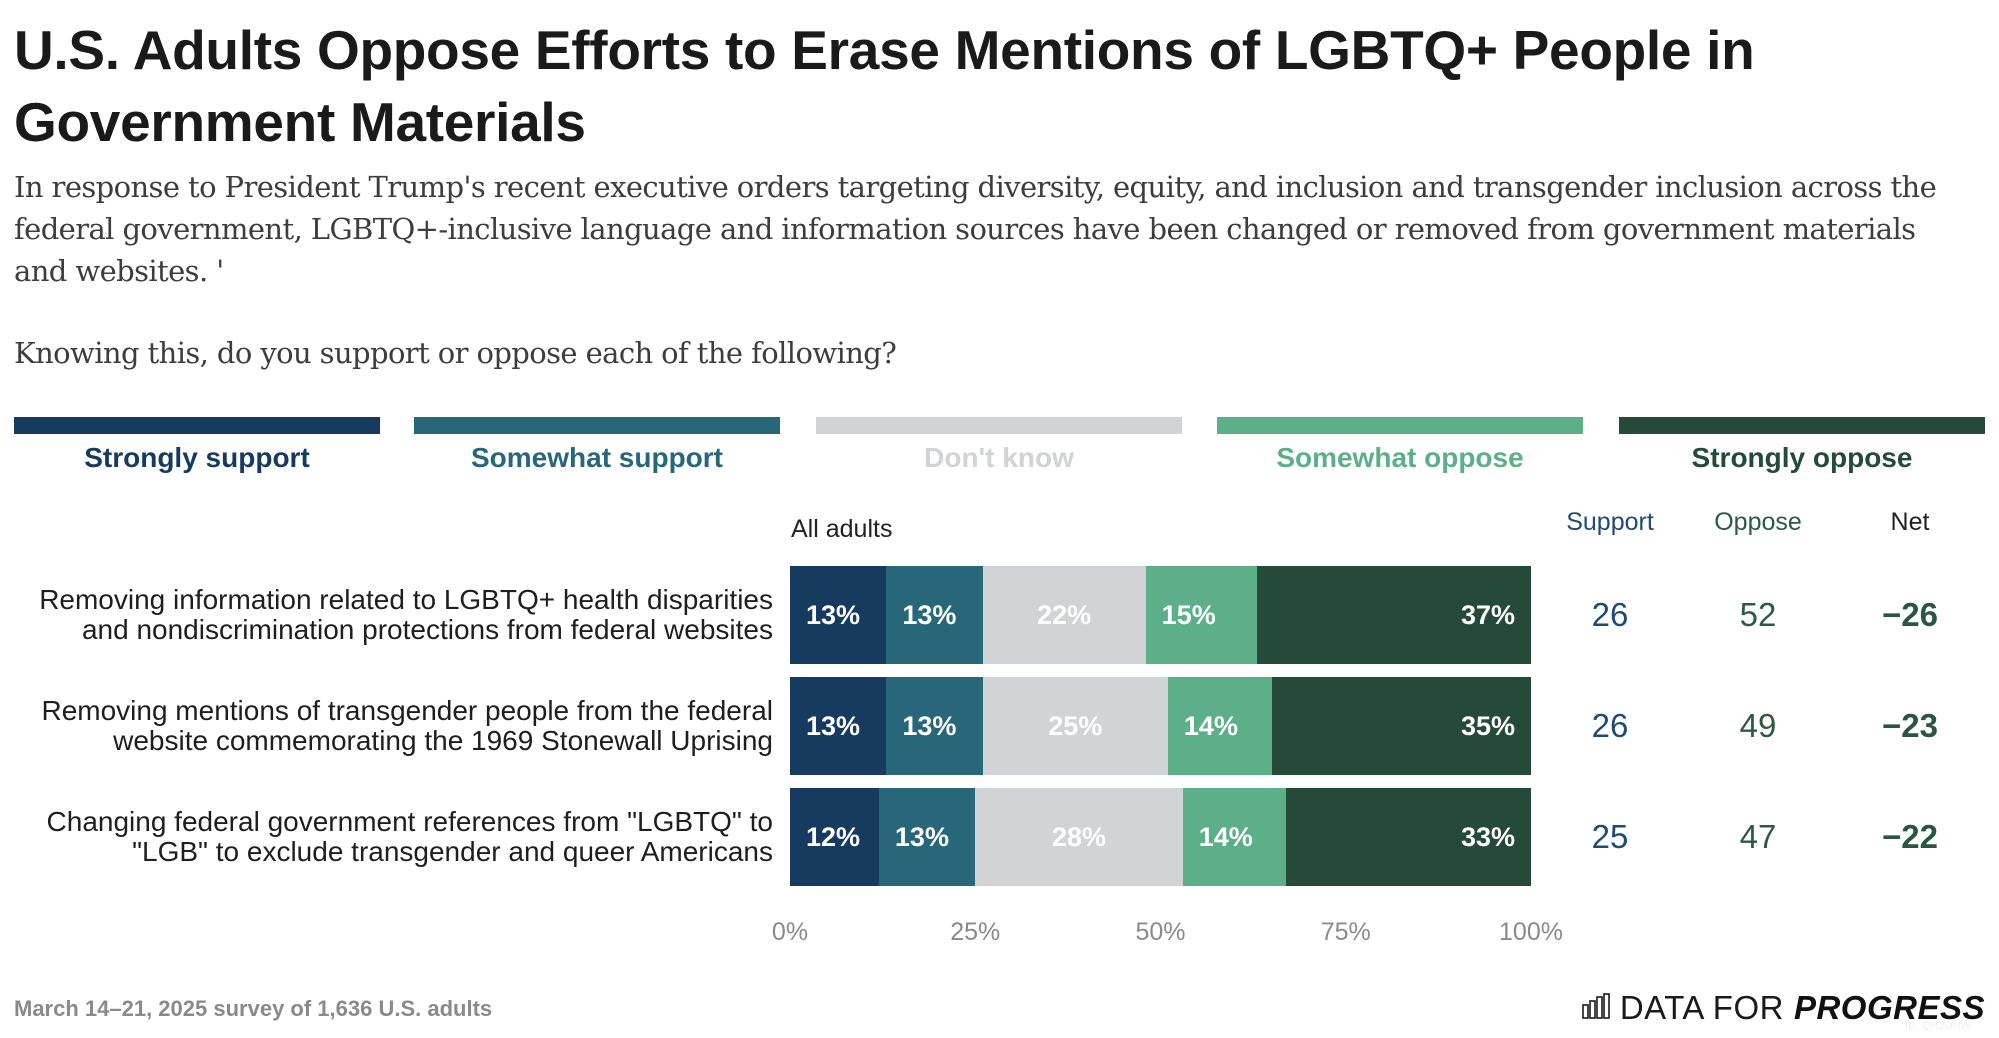 The height and width of the screenshot is (1038, 1999). Describe the element at coordinates (597, 425) in the screenshot. I see `legend-swatch-somewhat-support` at that location.